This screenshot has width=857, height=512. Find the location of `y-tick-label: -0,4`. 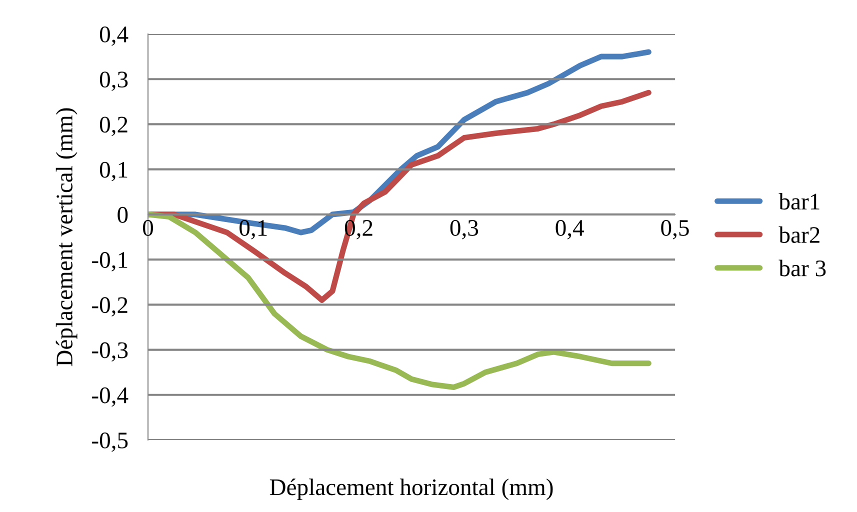

y-tick-label: -0,4 is located at coordinates (110, 397).